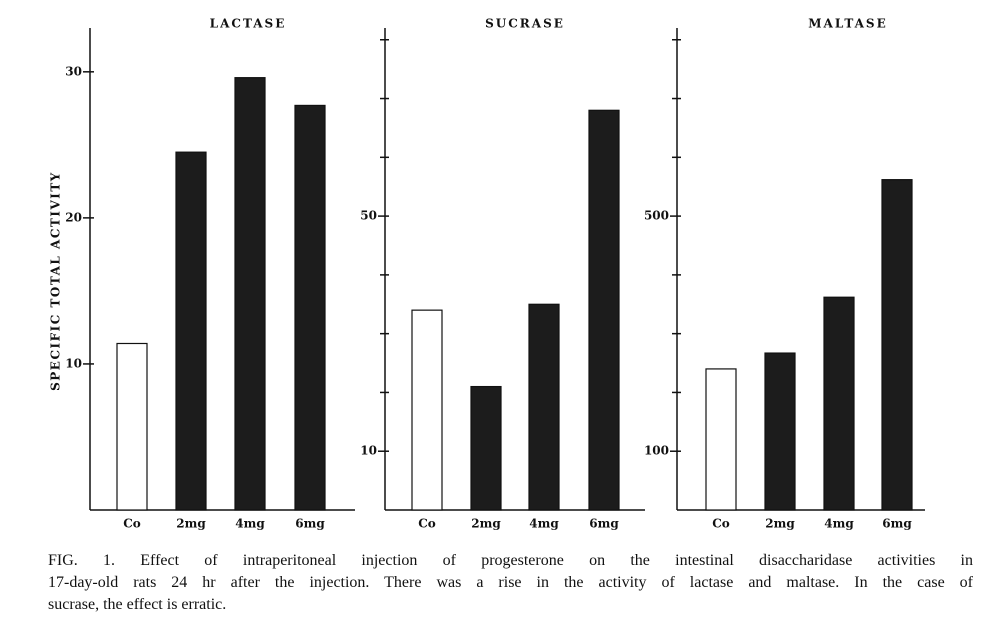  I want to click on y-axis-label: SPECIFIC TOTAL ACTIVITY, so click(56, 281).